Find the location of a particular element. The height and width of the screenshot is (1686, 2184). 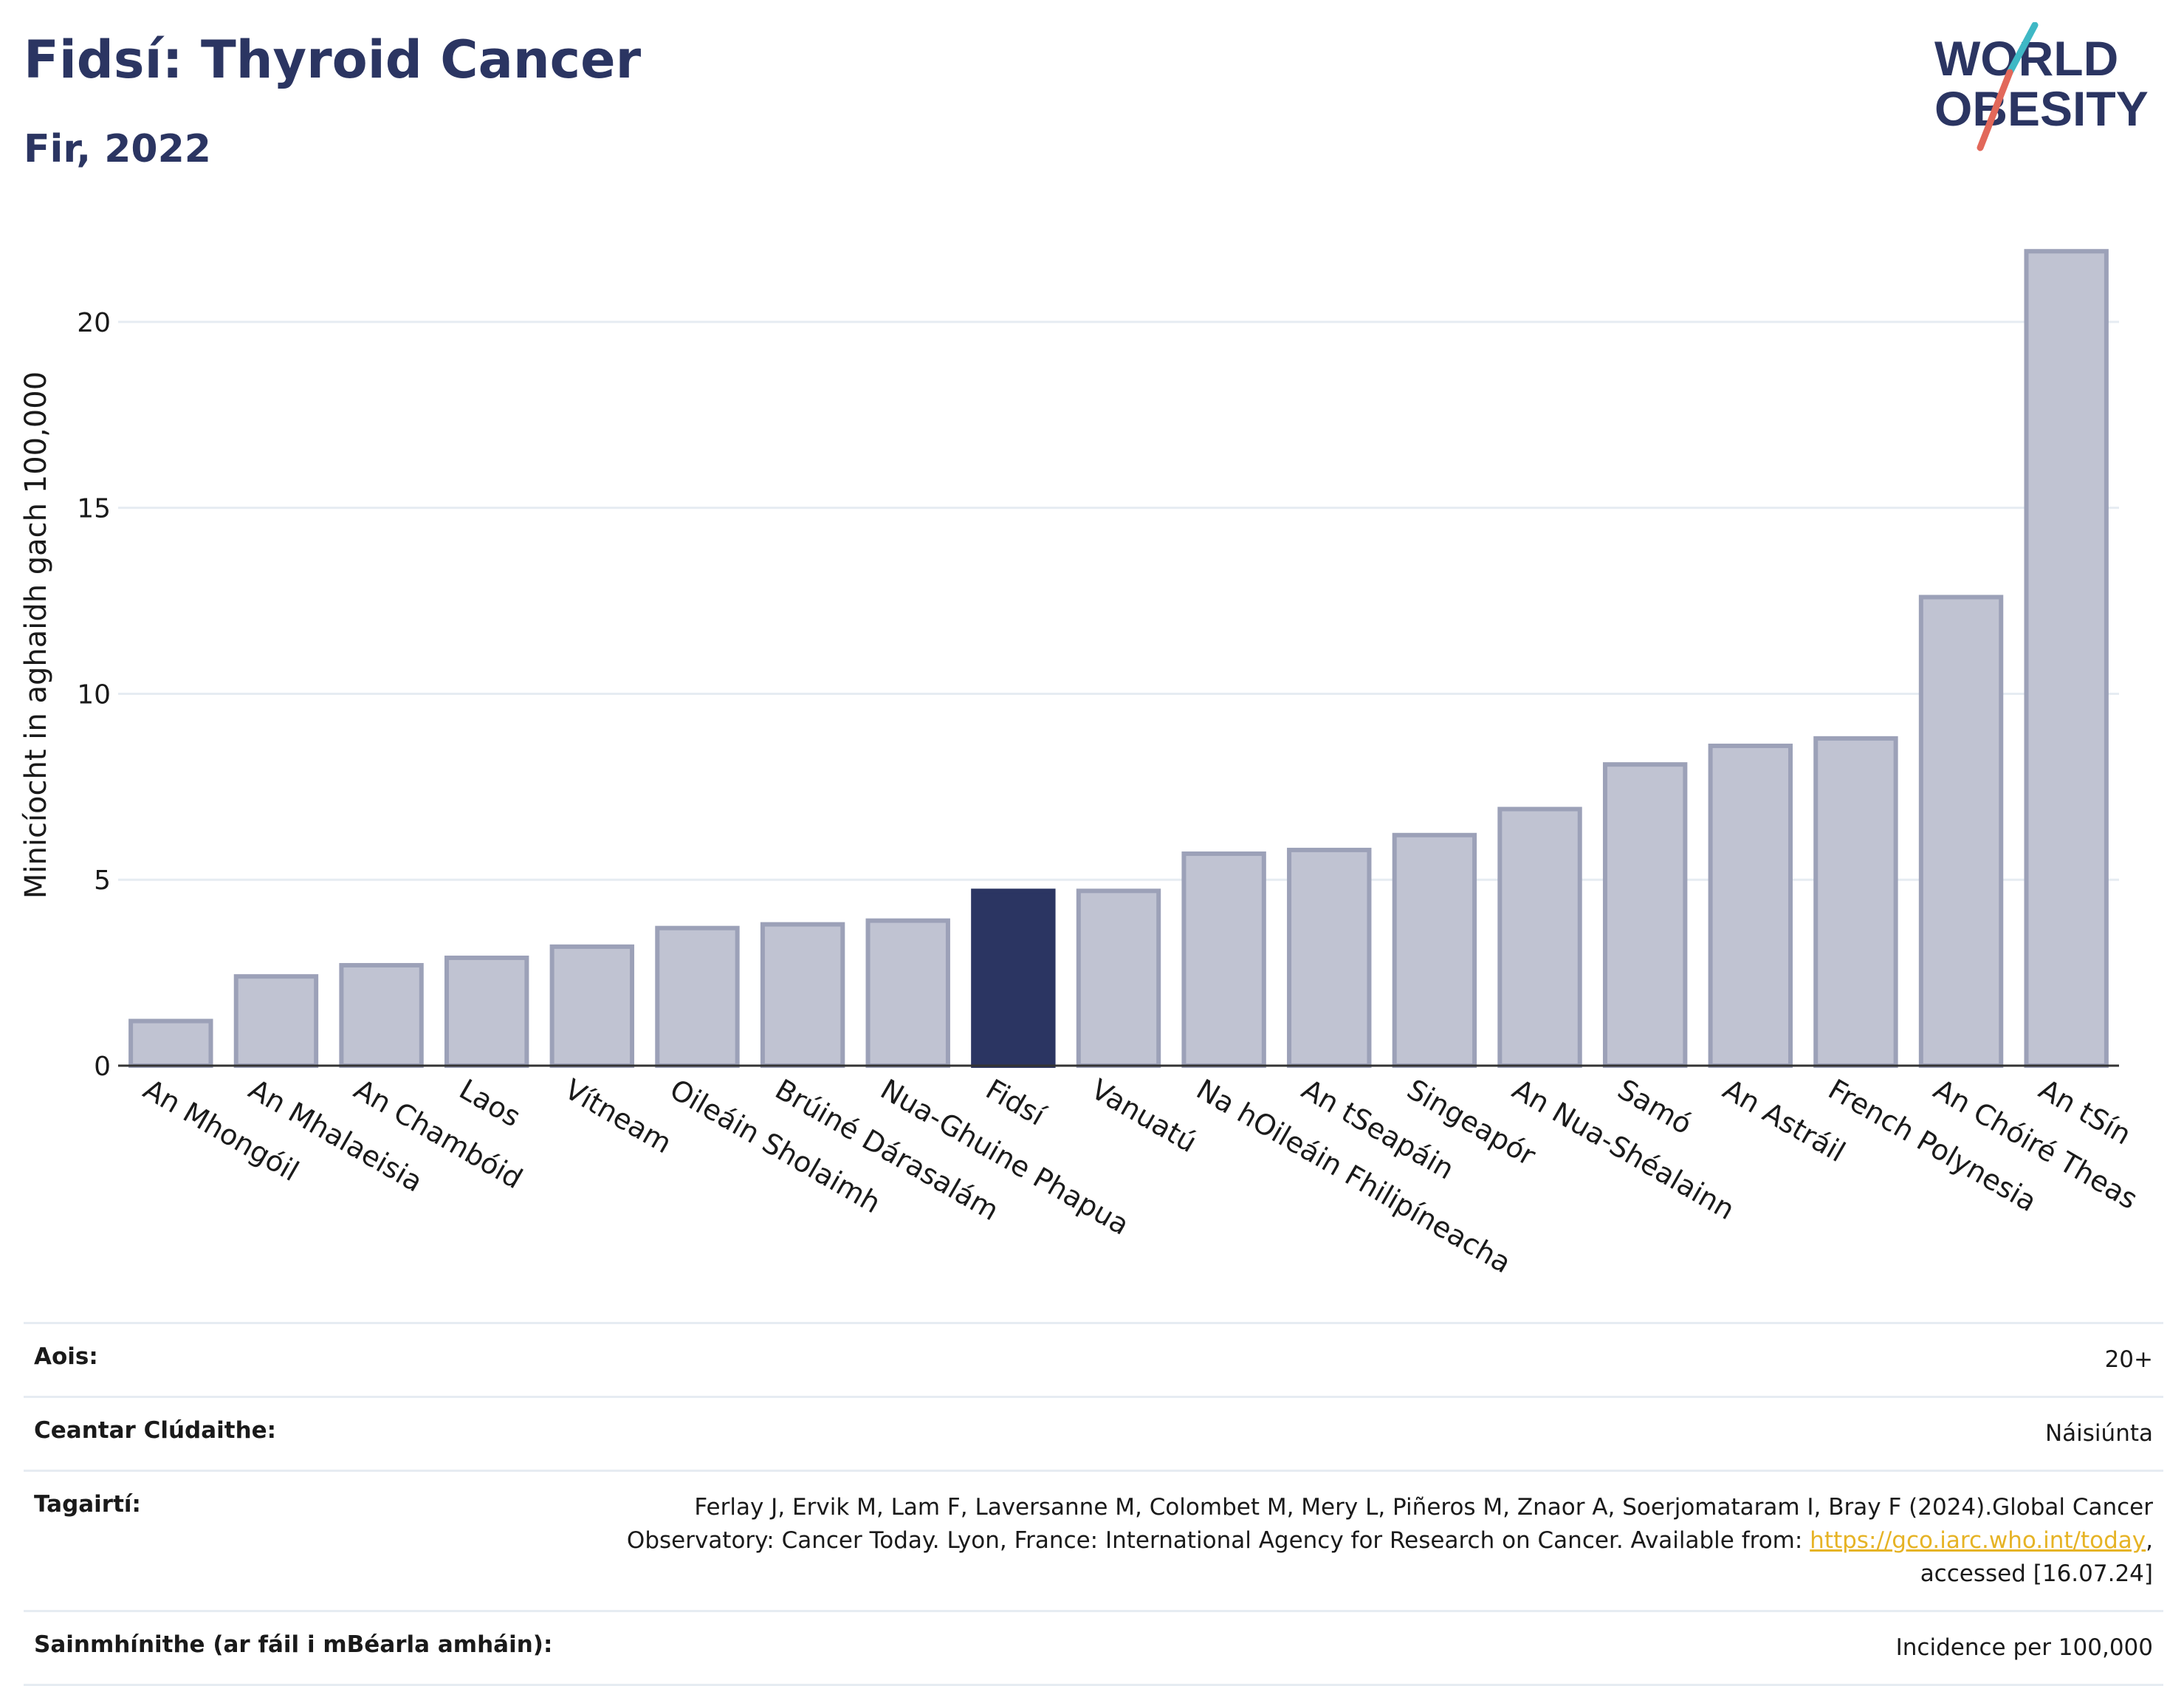

y-tick-label: 20 is located at coordinates (94, 323).